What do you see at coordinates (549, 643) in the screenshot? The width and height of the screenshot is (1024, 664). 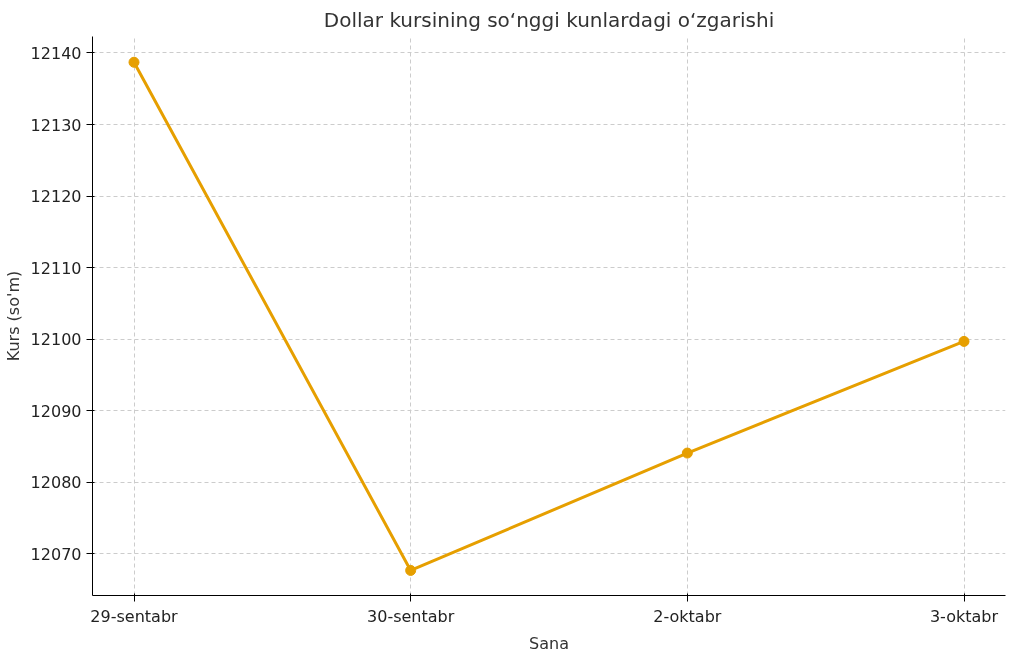 I see `x-axis-title: Sana` at bounding box center [549, 643].